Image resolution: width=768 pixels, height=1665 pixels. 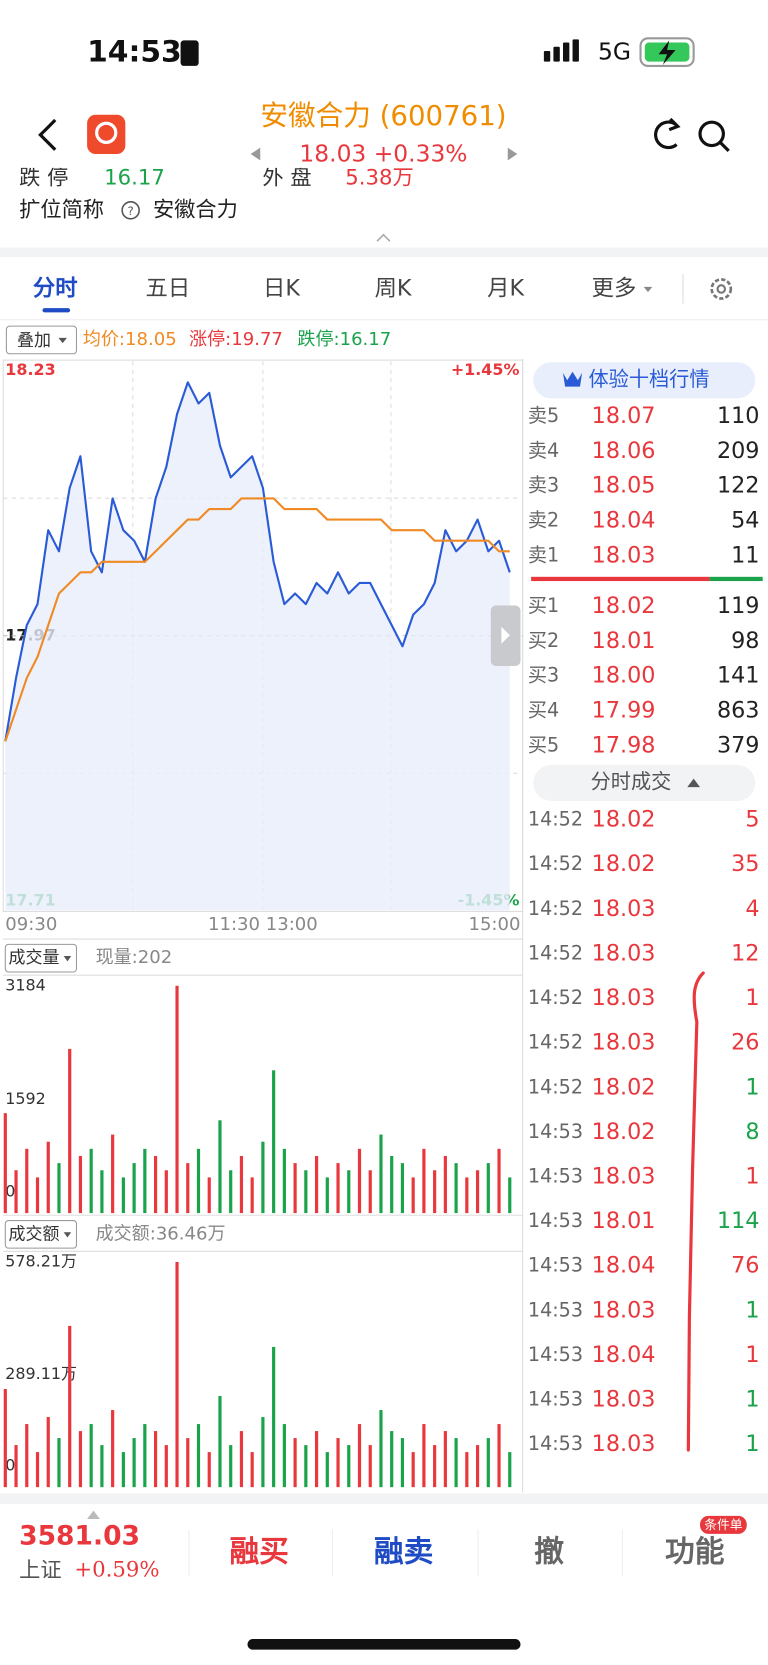 I want to click on panel-button-label: 成交量, so click(x=33, y=958).